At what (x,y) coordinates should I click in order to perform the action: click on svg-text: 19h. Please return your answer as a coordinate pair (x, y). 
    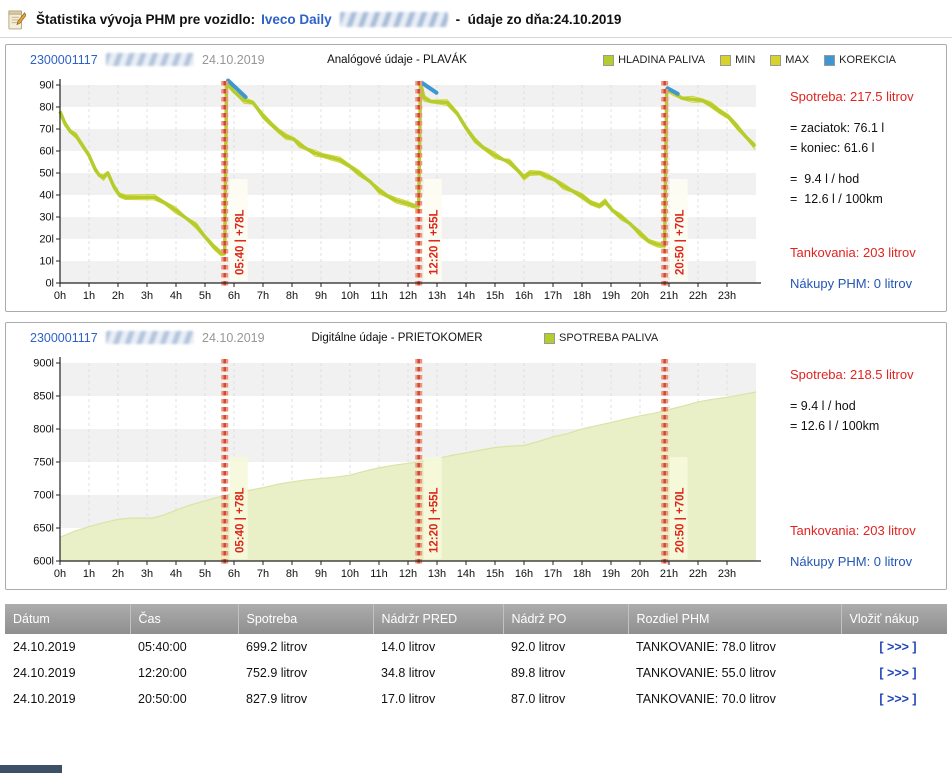
    Looking at the image, I should click on (611, 574).